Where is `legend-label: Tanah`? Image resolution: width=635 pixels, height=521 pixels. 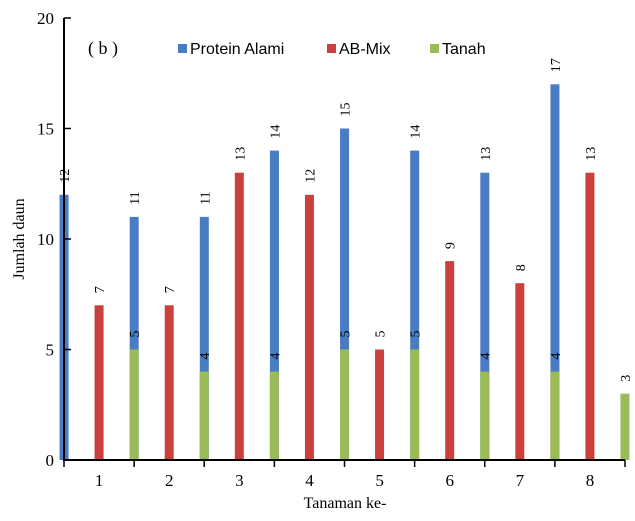 legend-label: Tanah is located at coordinates (464, 49).